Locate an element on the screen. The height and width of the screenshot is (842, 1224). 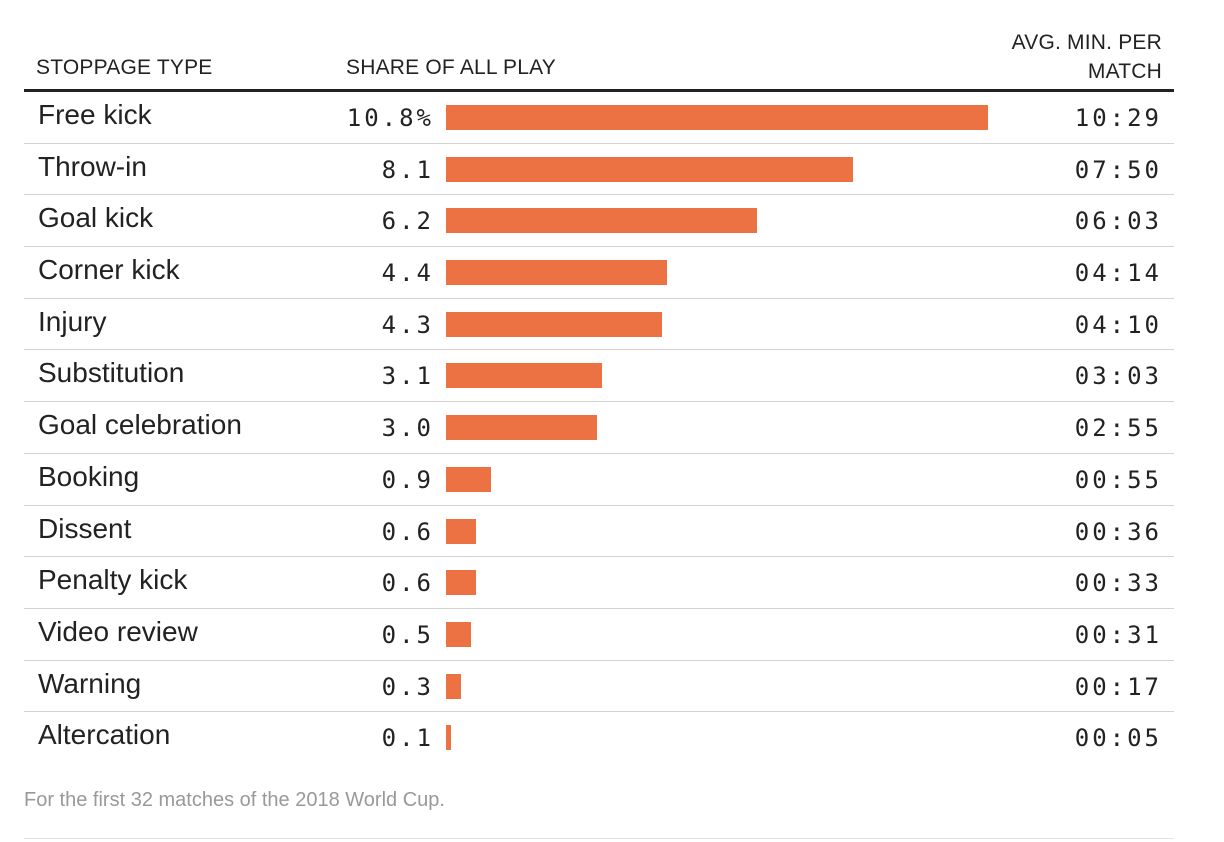
share-value-label: 3.1 is located at coordinates (407, 376).